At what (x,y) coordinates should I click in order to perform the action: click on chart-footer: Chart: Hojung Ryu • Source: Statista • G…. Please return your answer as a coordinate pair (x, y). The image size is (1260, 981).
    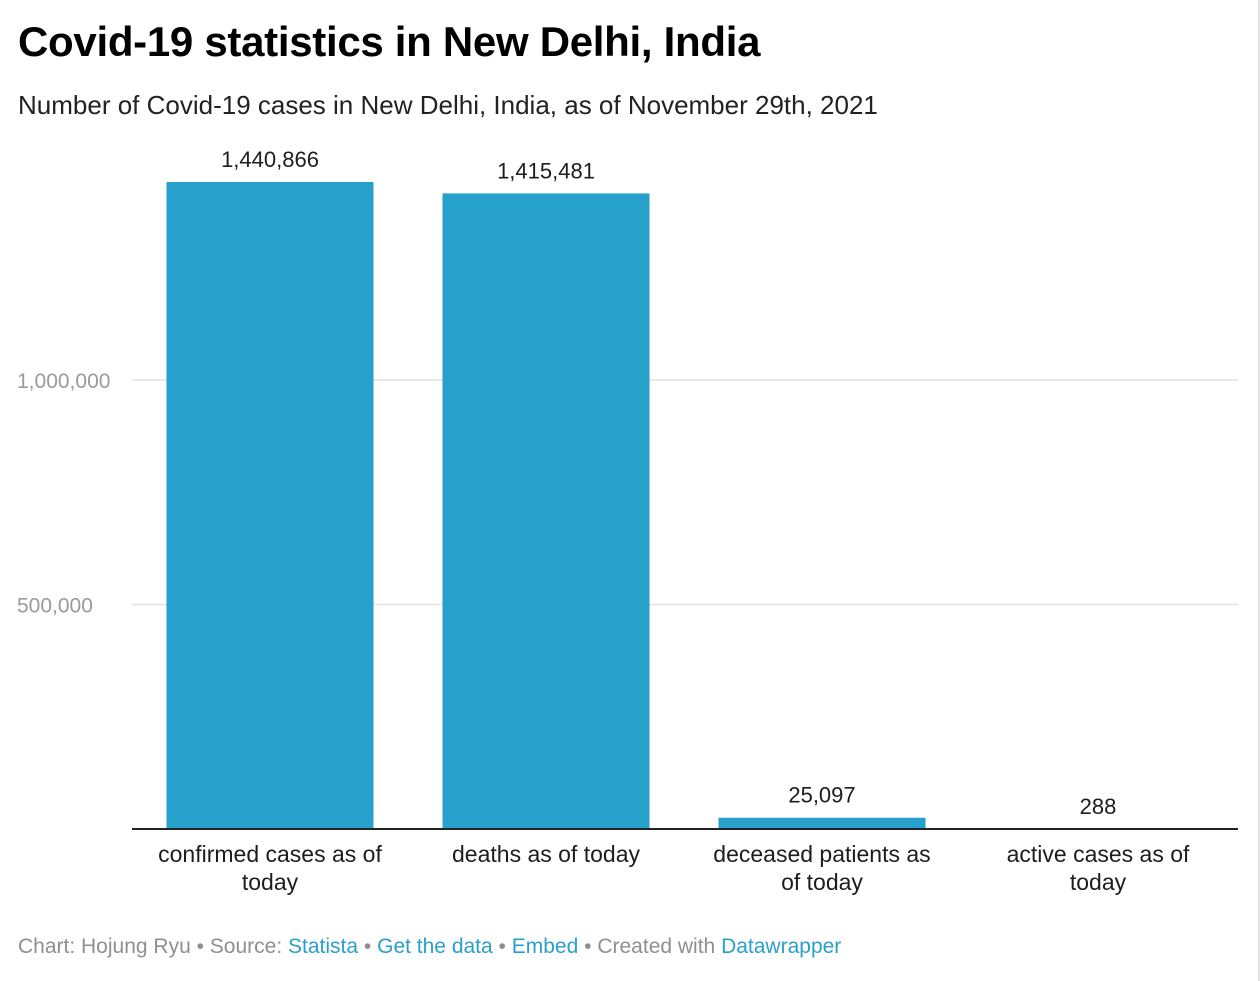
    Looking at the image, I should click on (429, 947).